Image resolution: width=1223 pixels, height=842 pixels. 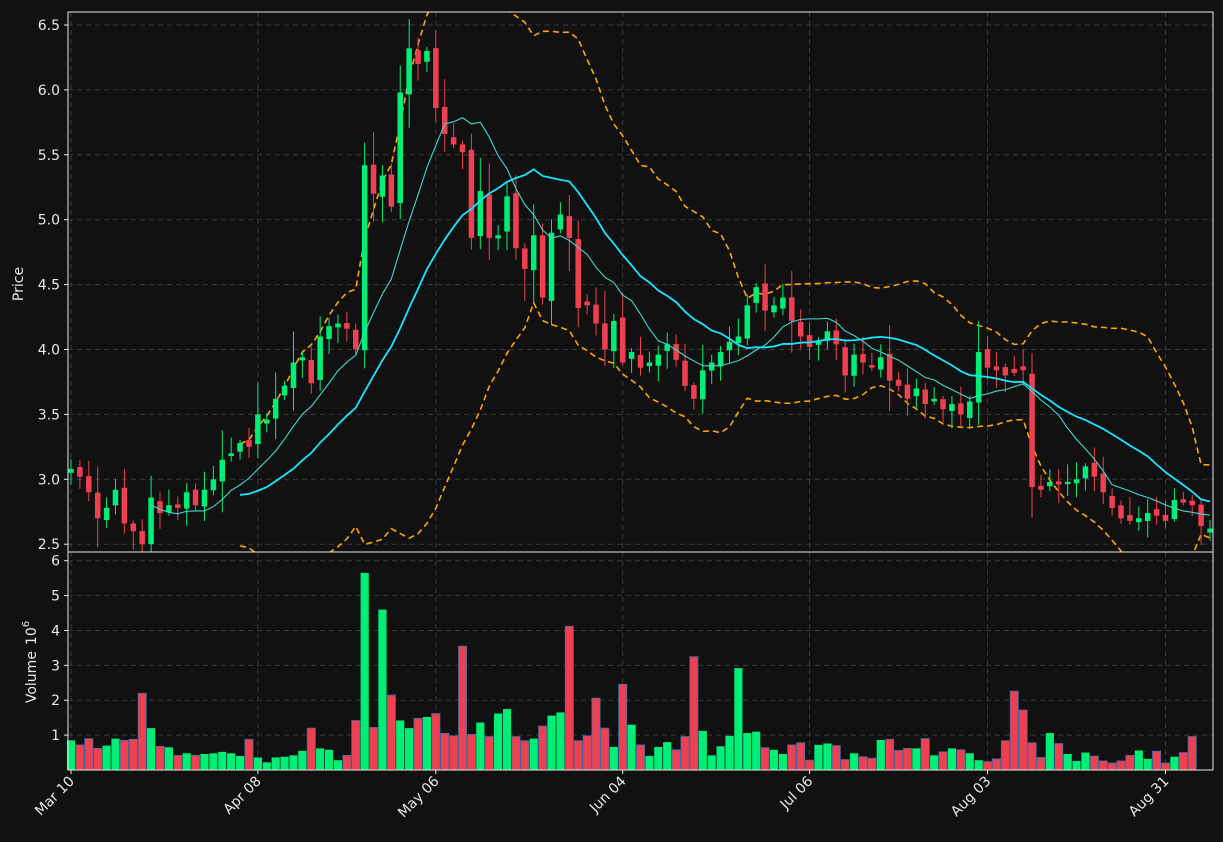 I want to click on price-tick-label: 4.5, so click(x=49, y=286).